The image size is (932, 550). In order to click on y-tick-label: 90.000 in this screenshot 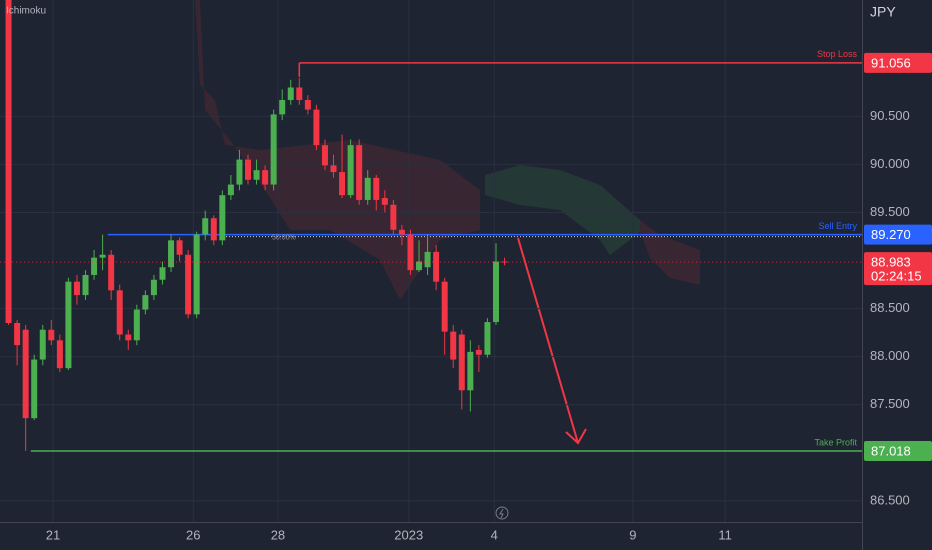, I will do `click(890, 163)`.